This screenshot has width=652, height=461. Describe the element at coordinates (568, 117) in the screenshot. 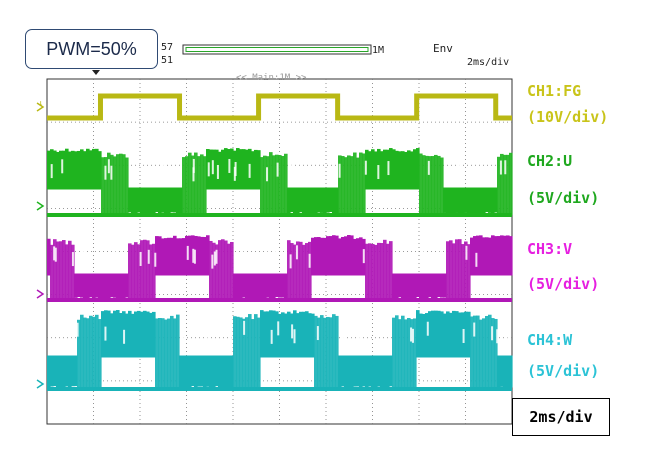

I see `ch1-scale: (10V/div)` at that location.